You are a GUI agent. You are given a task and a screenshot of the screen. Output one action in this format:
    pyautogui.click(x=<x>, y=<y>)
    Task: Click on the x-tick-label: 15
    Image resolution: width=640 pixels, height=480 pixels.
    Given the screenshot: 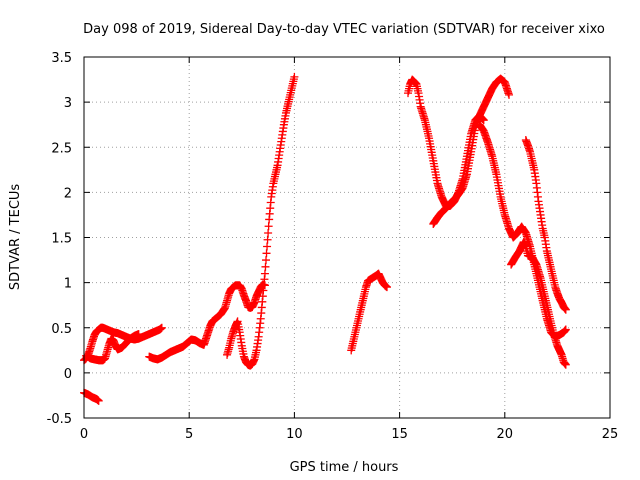 What is the action you would take?
    pyautogui.click(x=399, y=434)
    